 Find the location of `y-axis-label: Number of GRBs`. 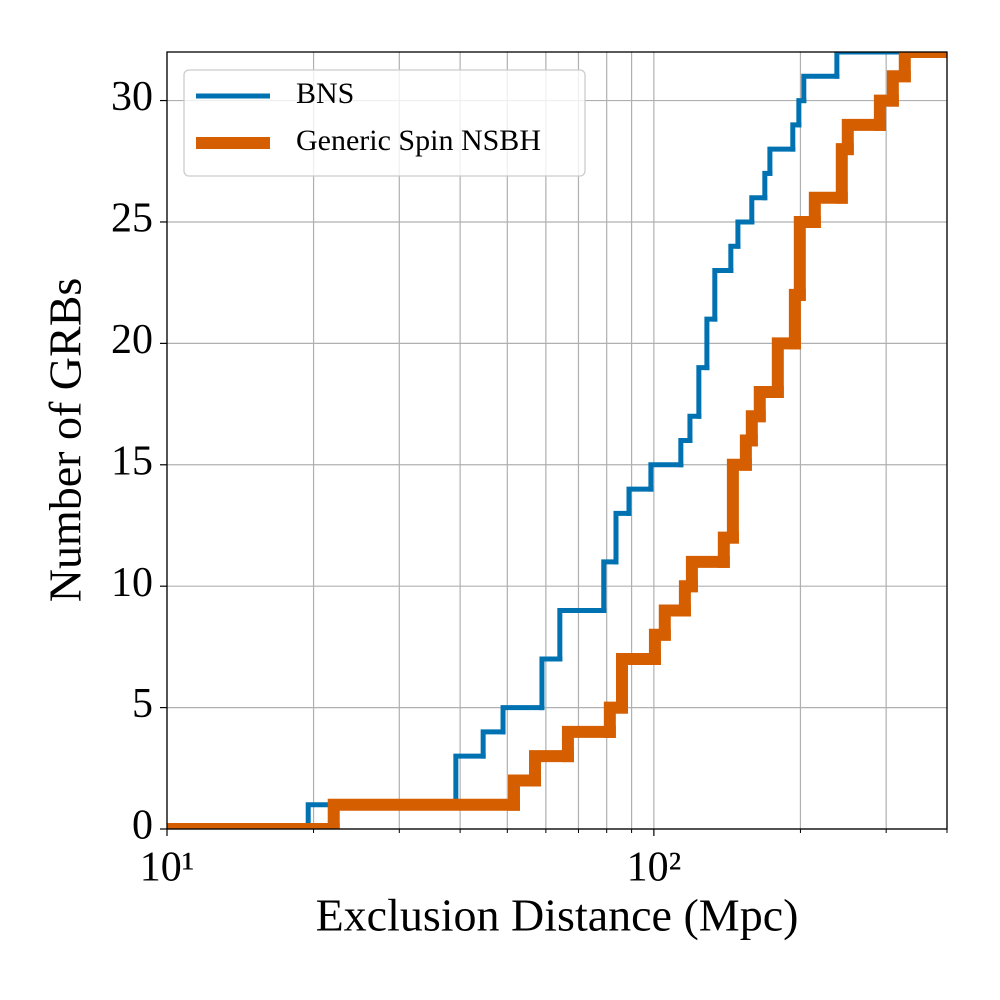

y-axis-label: Number of GRBs is located at coordinates (65, 440).